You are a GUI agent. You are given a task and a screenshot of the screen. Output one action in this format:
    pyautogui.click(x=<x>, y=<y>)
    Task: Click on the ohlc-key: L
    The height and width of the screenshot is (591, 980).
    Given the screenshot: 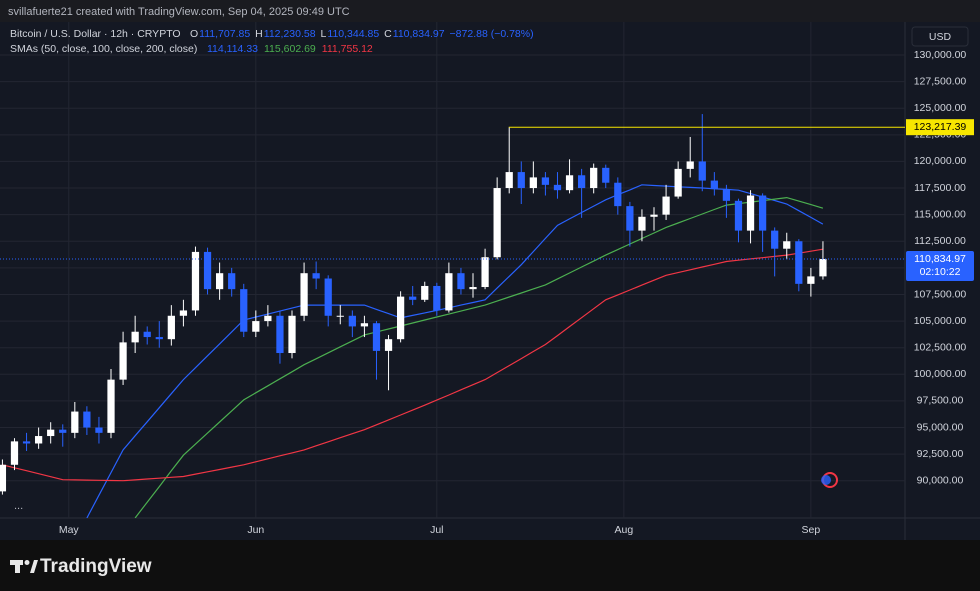 What is the action you would take?
    pyautogui.click(x=324, y=34)
    